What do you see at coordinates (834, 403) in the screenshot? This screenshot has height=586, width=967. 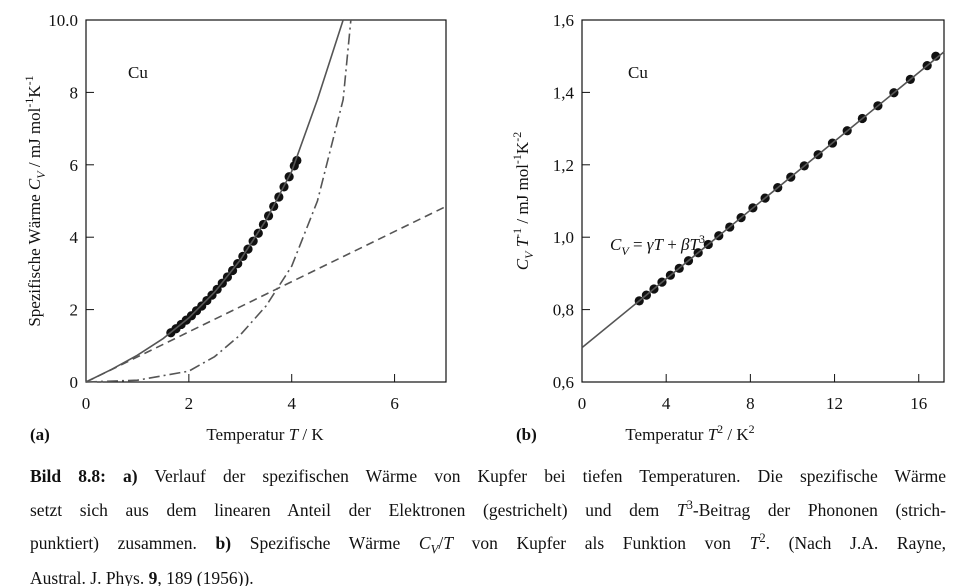 I see `x-tick-label: 12` at bounding box center [834, 403].